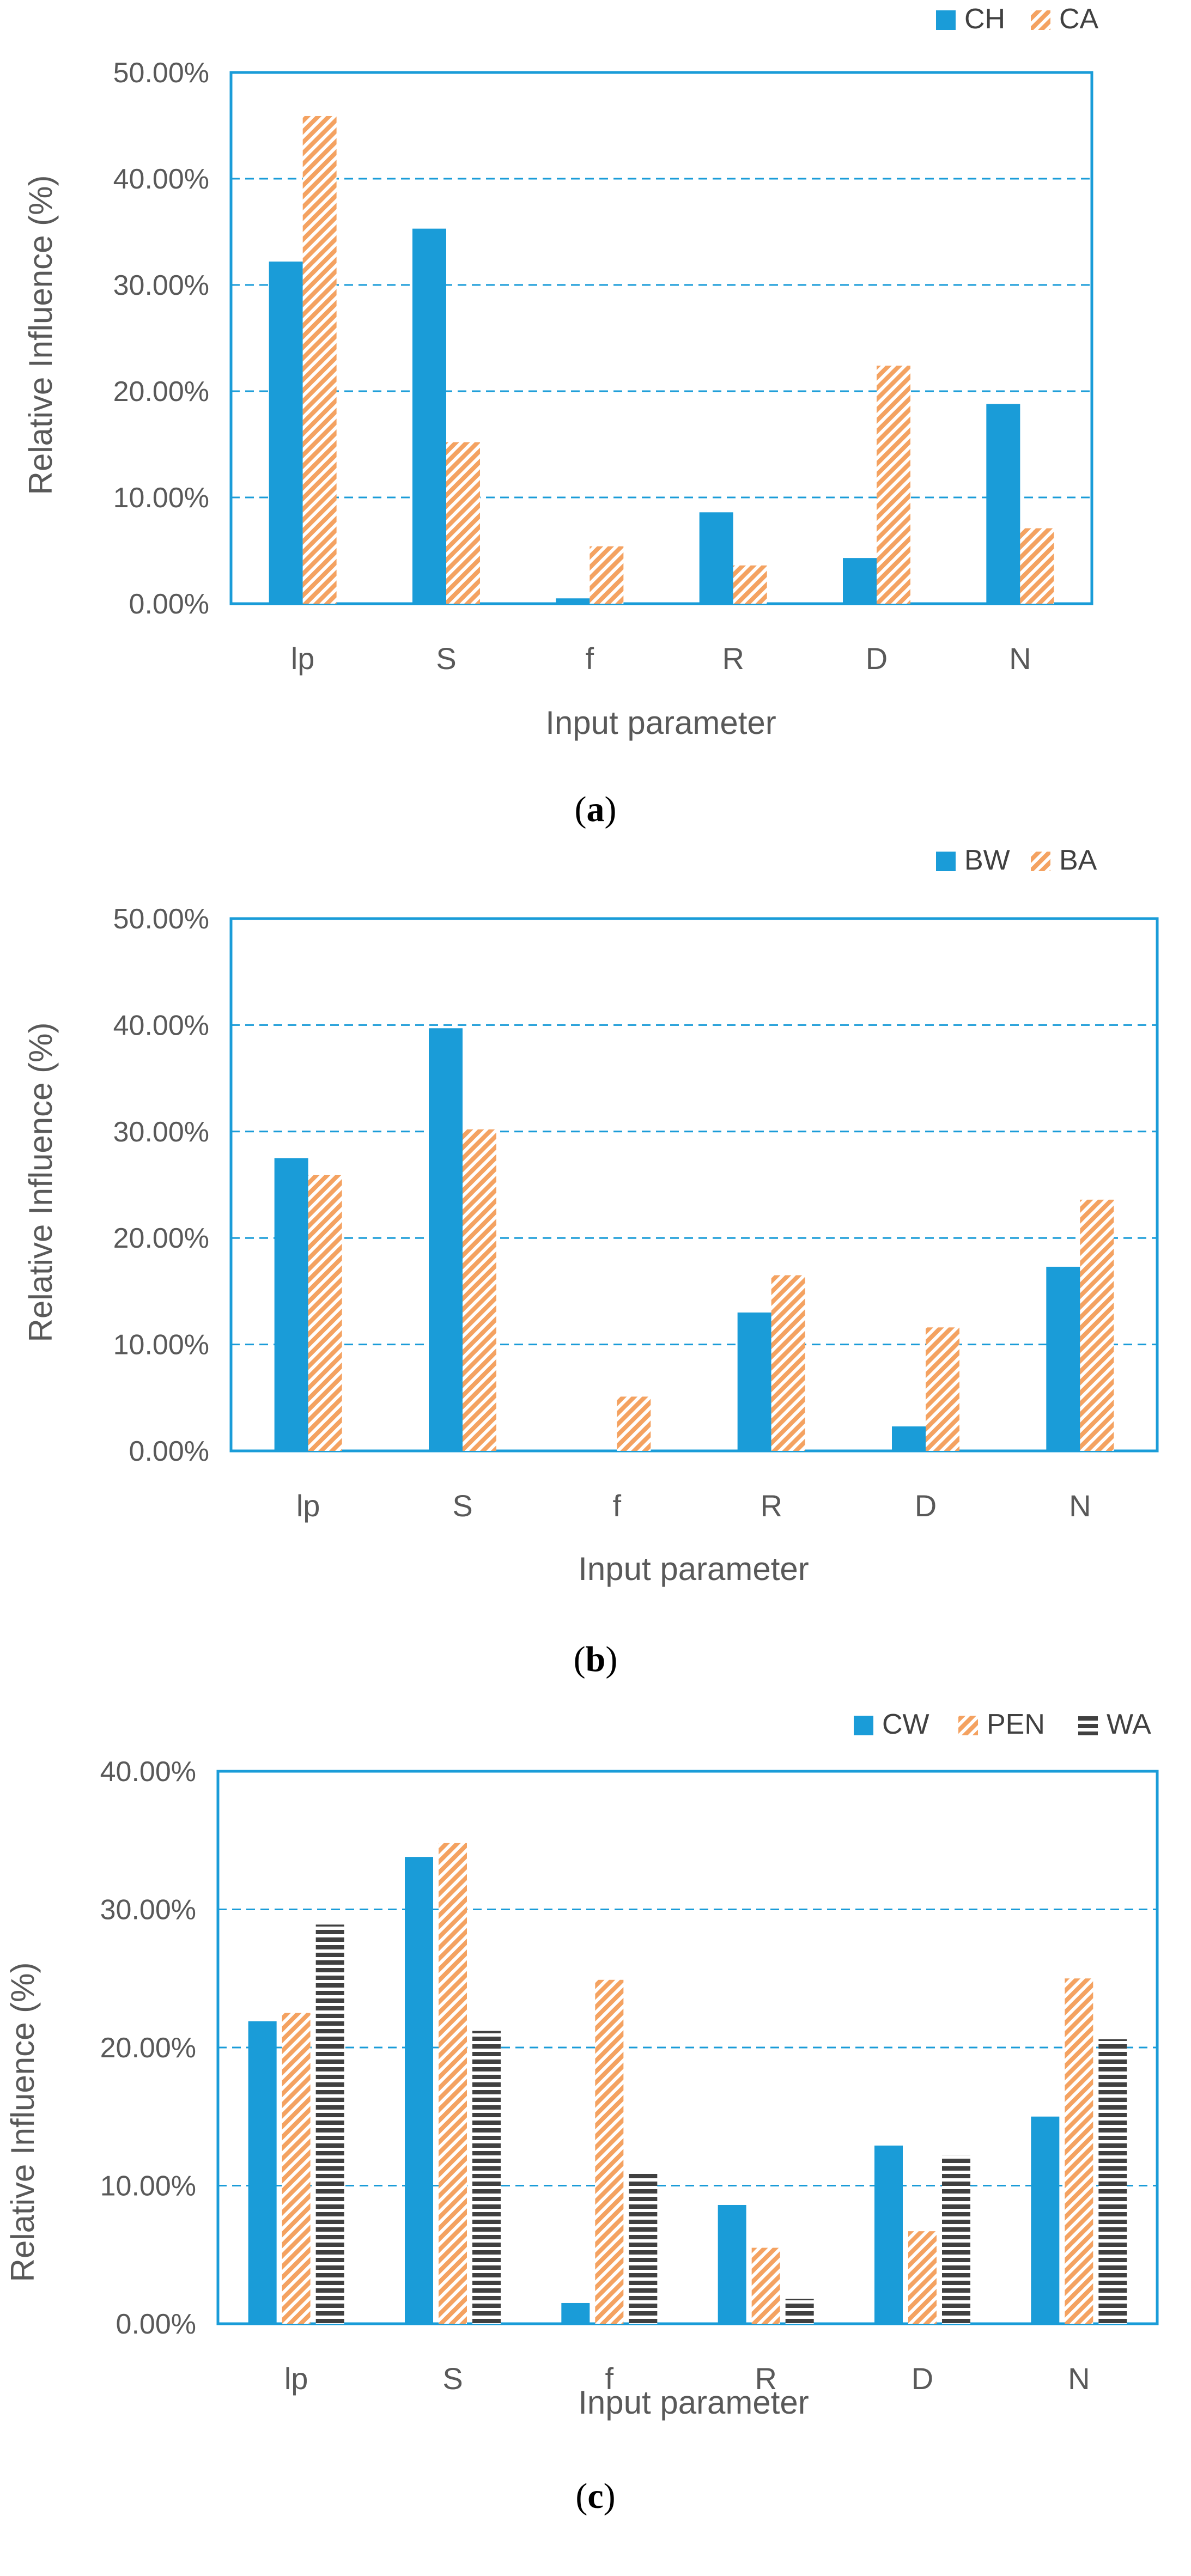 This screenshot has height=2576, width=1191. I want to click on legend-label-pen: PEN, so click(1016, 1724).